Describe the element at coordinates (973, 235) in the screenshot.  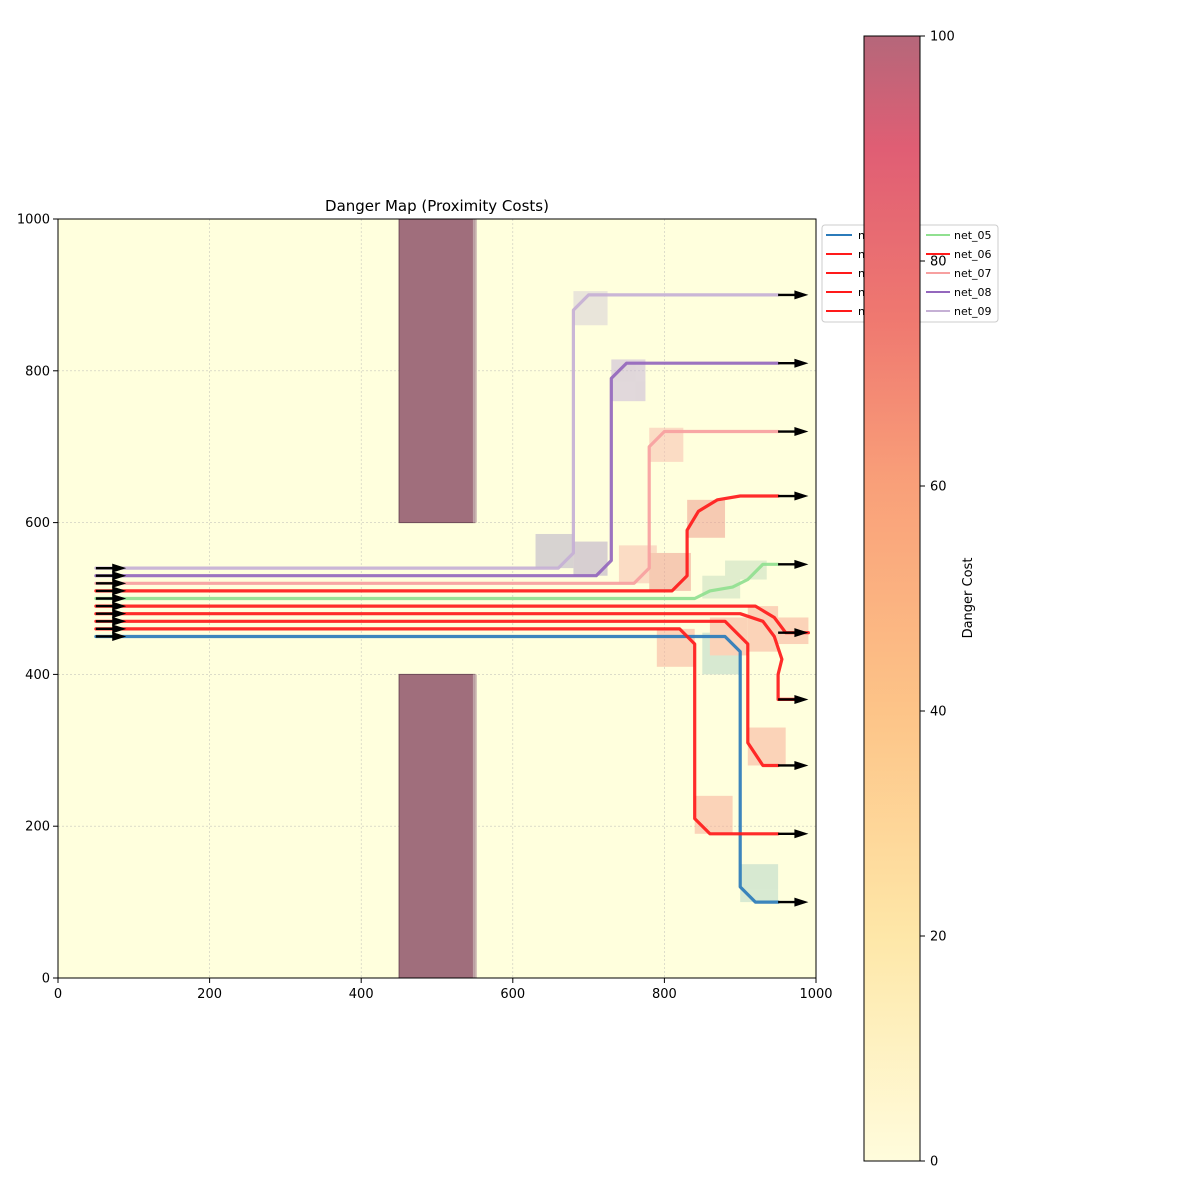
I see `legend-label: net_05` at that location.